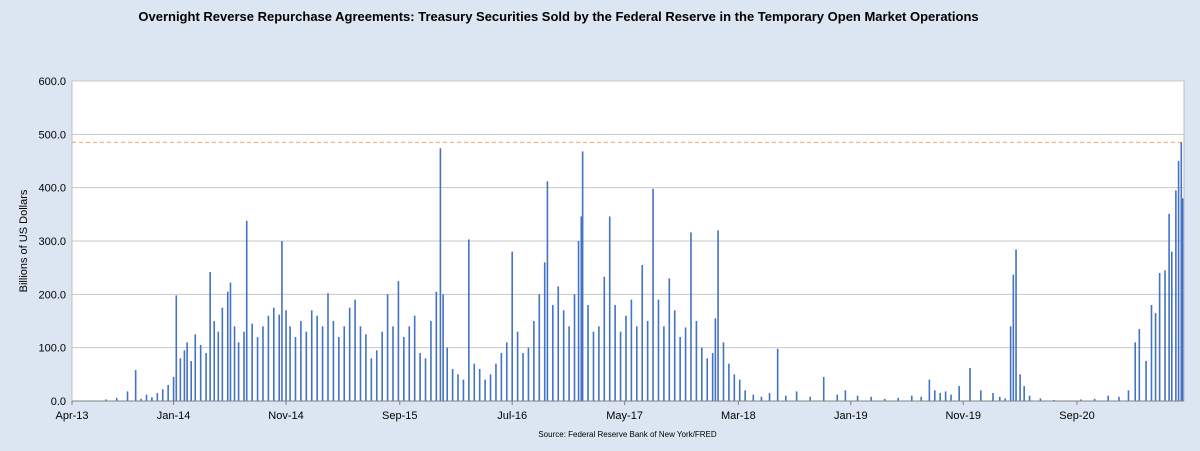 This screenshot has width=1200, height=451. I want to click on y-tick-label: 200.0, so click(52, 295).